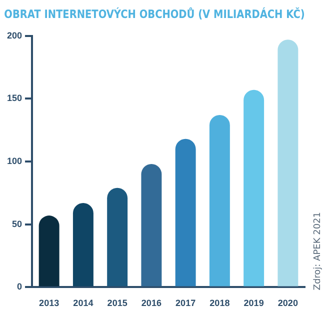  I want to click on y-tick-label: 0, so click(19, 287).